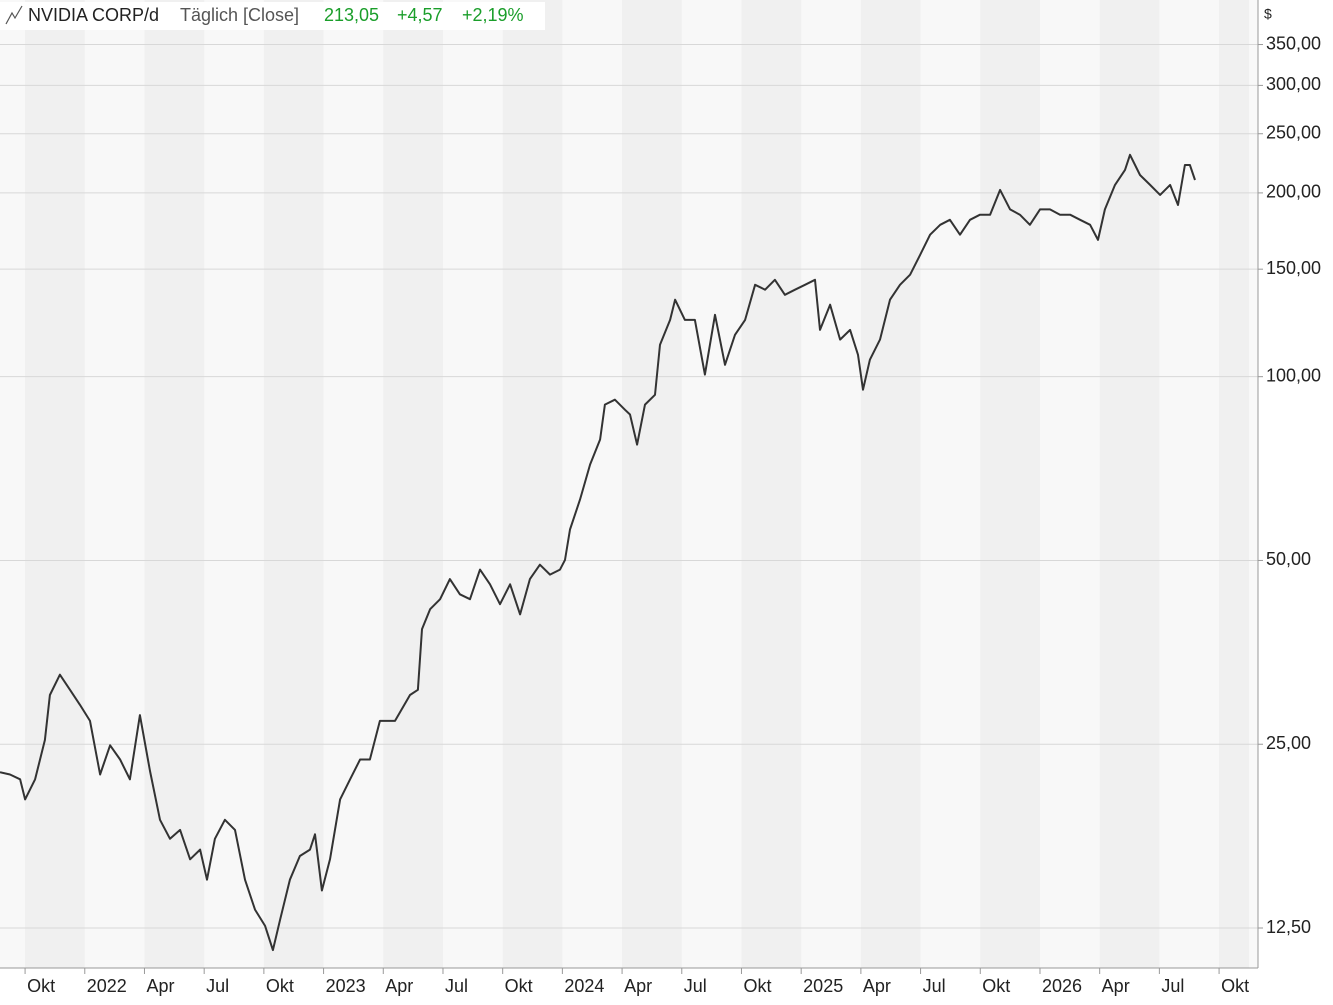 Image resolution: width=1333 pixels, height=1005 pixels. Describe the element at coordinates (107, 986) in the screenshot. I see `x-tick-label: 2022` at that location.